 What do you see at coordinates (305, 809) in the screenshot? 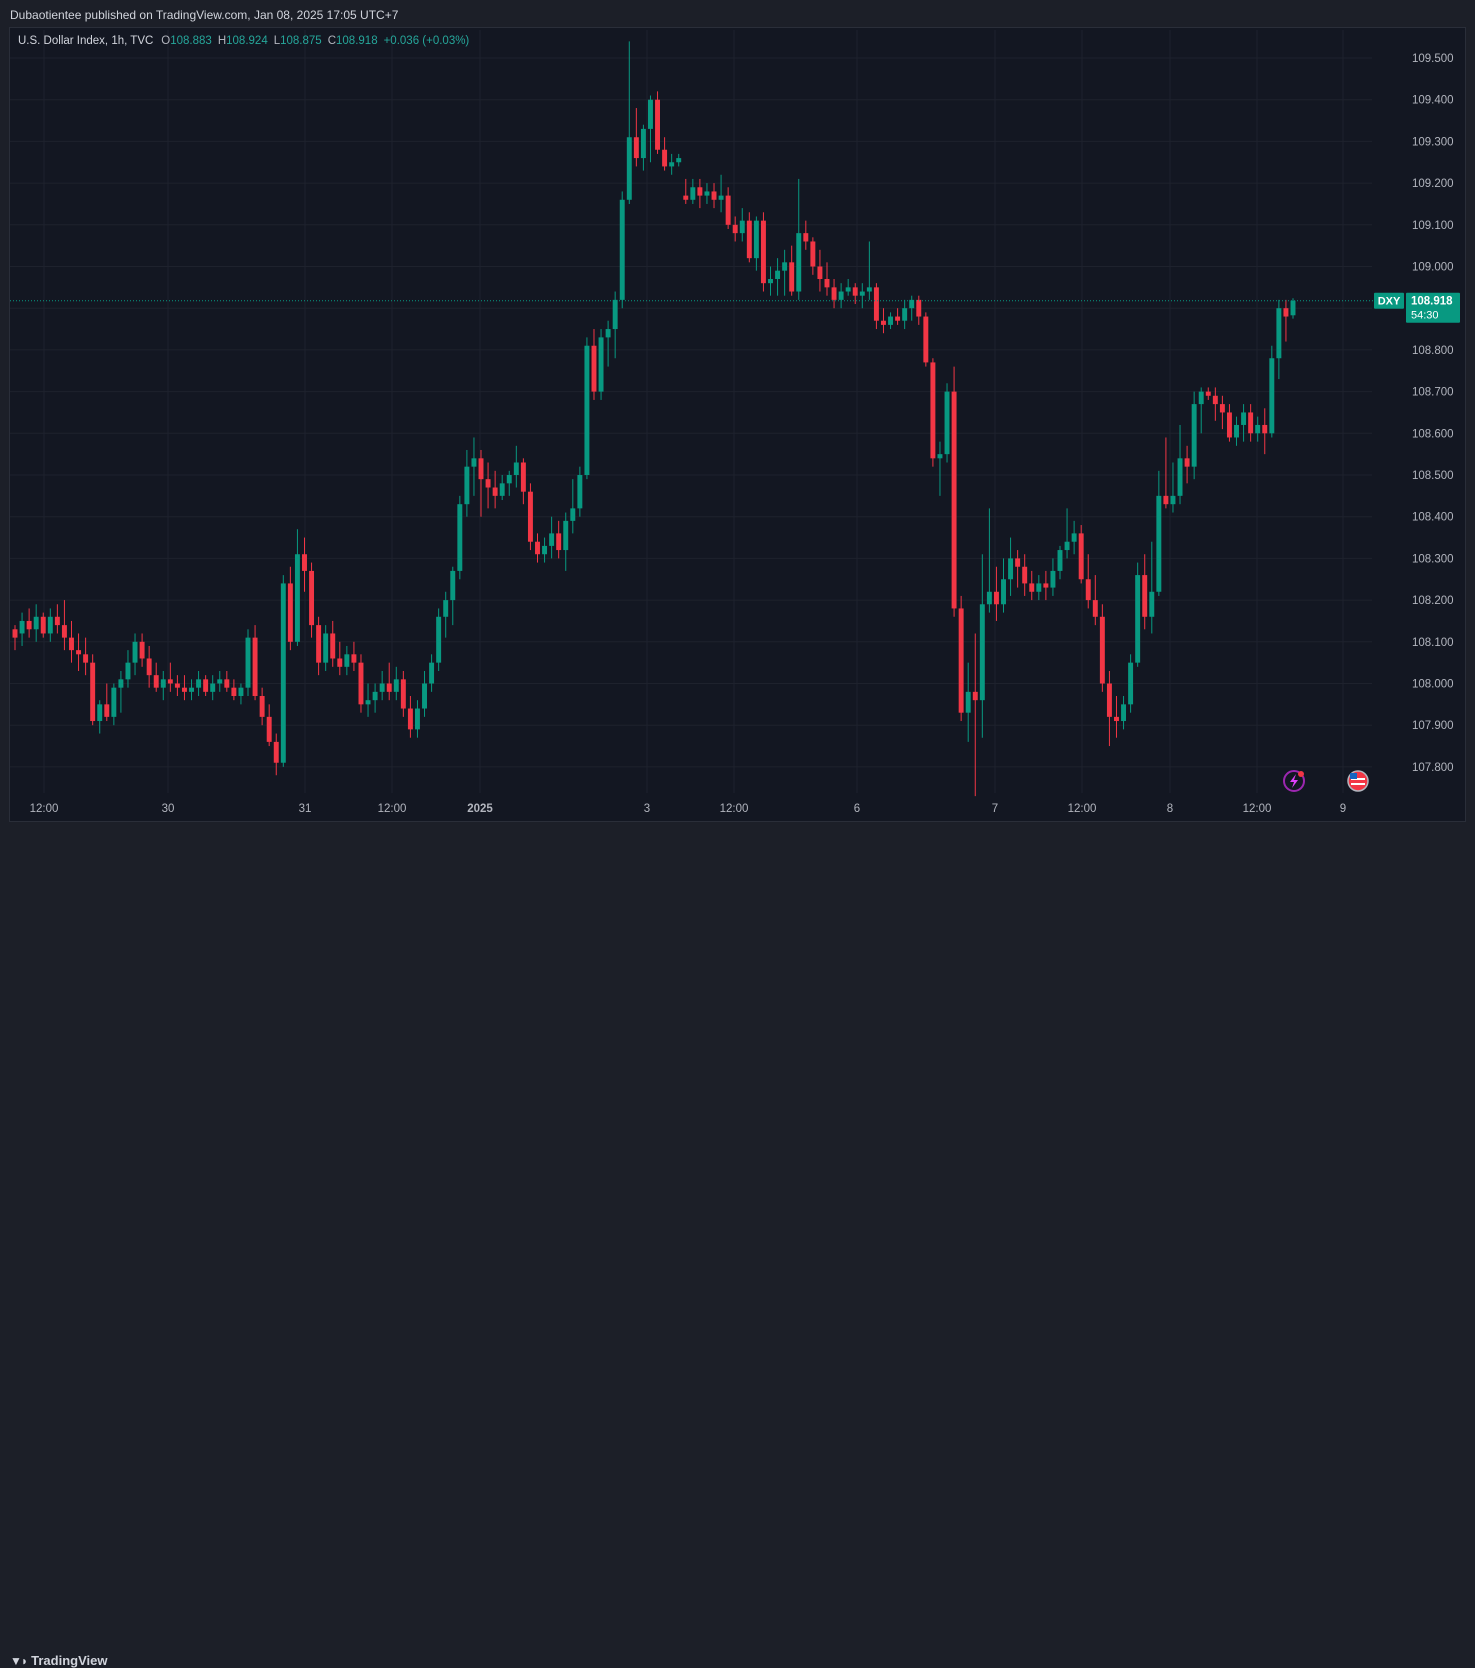
I see `x-tick-label: 31` at bounding box center [305, 809].